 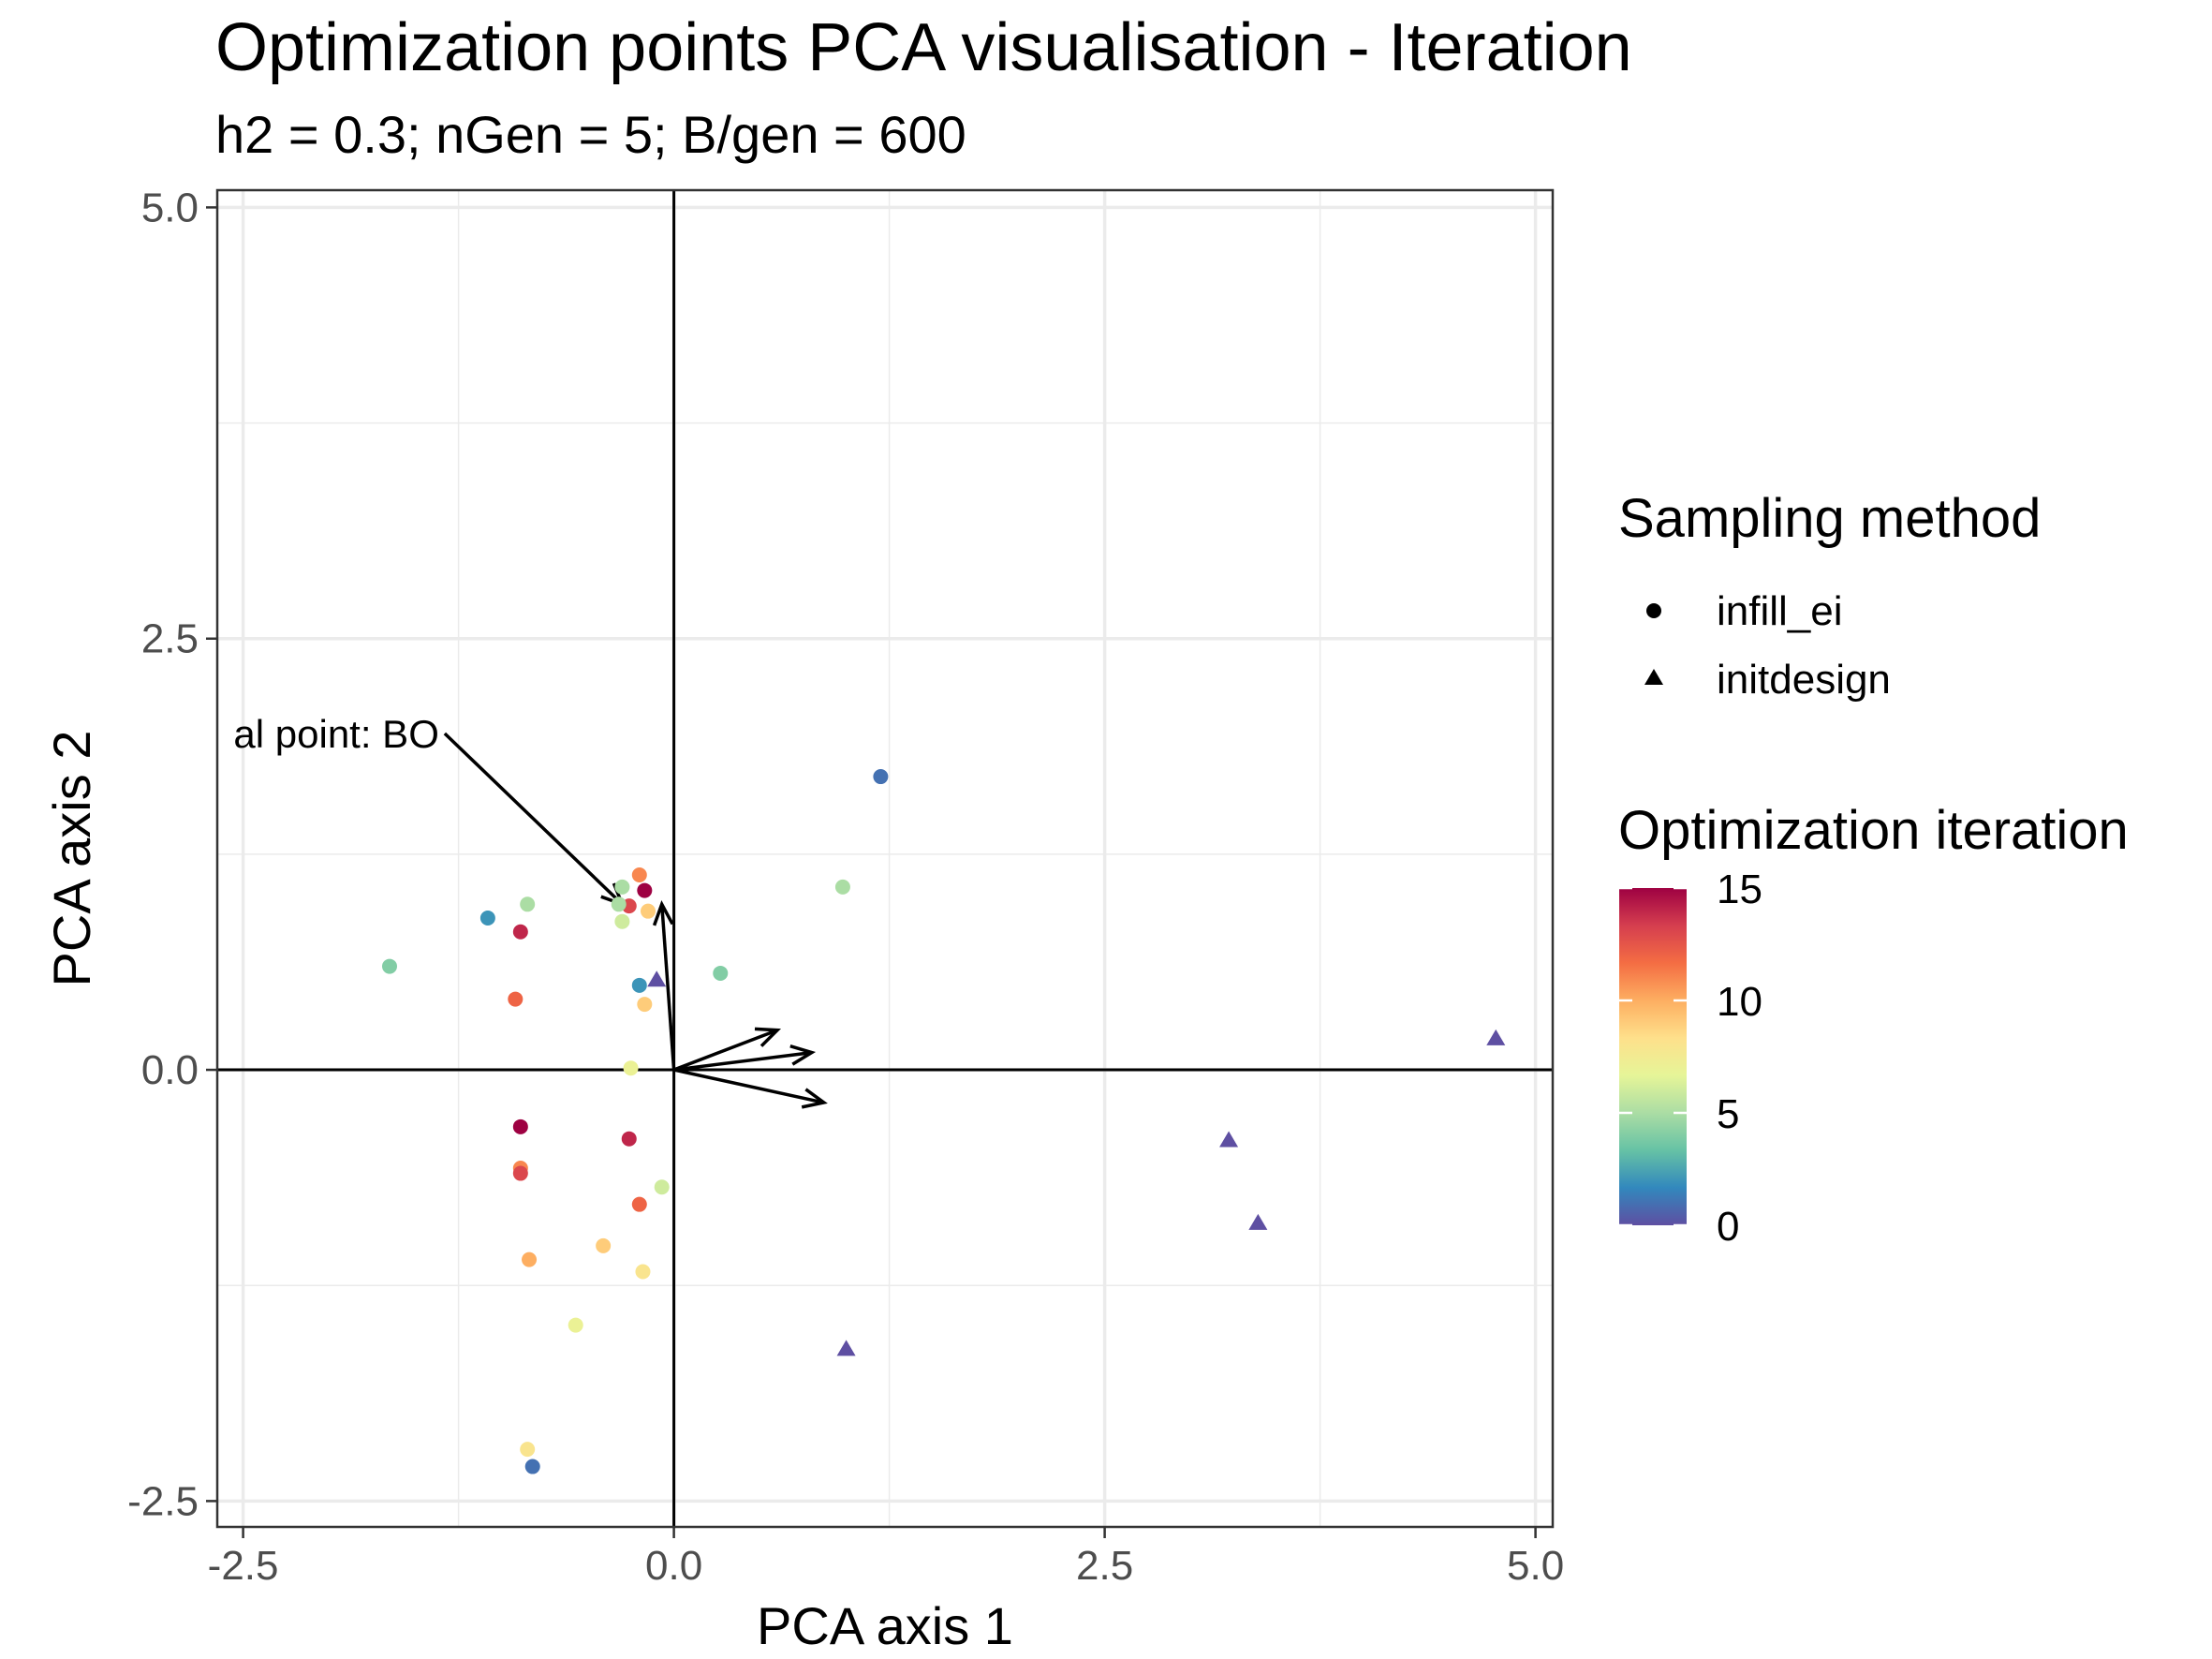 What do you see at coordinates (336, 734) in the screenshot?
I see `annotation-label: al point: BO` at bounding box center [336, 734].